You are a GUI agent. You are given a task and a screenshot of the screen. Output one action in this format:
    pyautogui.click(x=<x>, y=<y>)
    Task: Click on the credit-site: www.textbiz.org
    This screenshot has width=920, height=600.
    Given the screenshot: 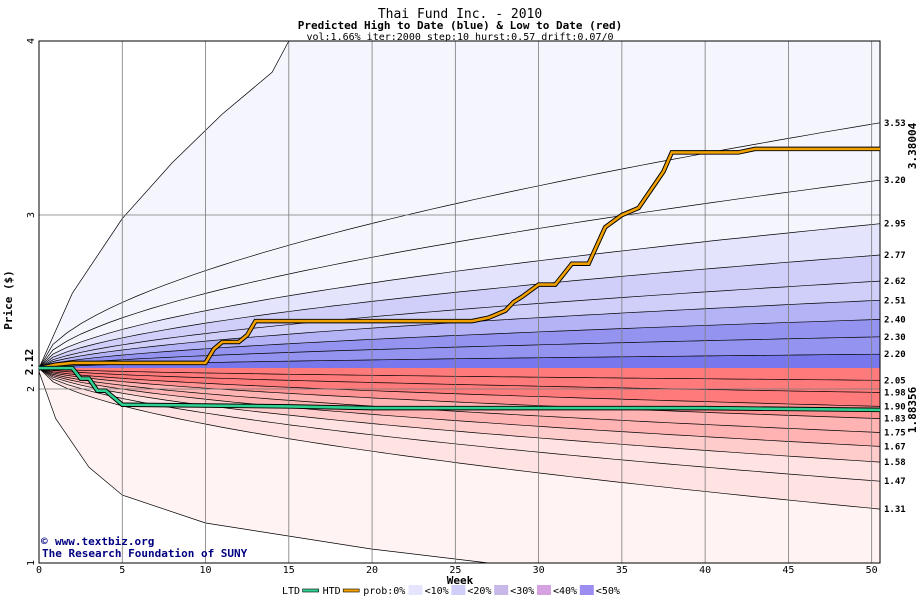 What is the action you would take?
    pyautogui.click(x=104, y=541)
    